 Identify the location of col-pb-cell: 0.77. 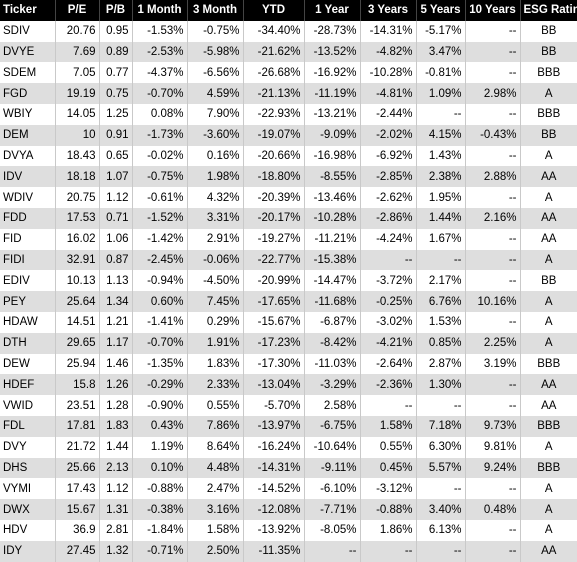
(116, 73).